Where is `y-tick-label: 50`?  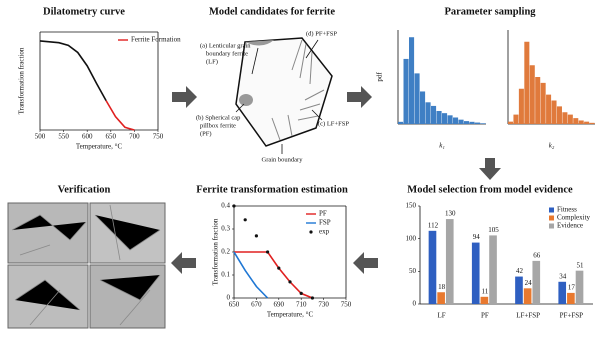
y-tick-label: 50 is located at coordinates (413, 271).